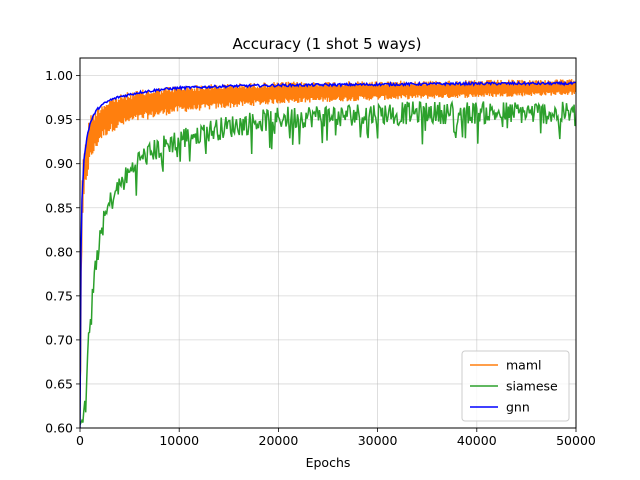  Describe the element at coordinates (576, 440) in the screenshot. I see `x-tick-label: 50000` at that location.